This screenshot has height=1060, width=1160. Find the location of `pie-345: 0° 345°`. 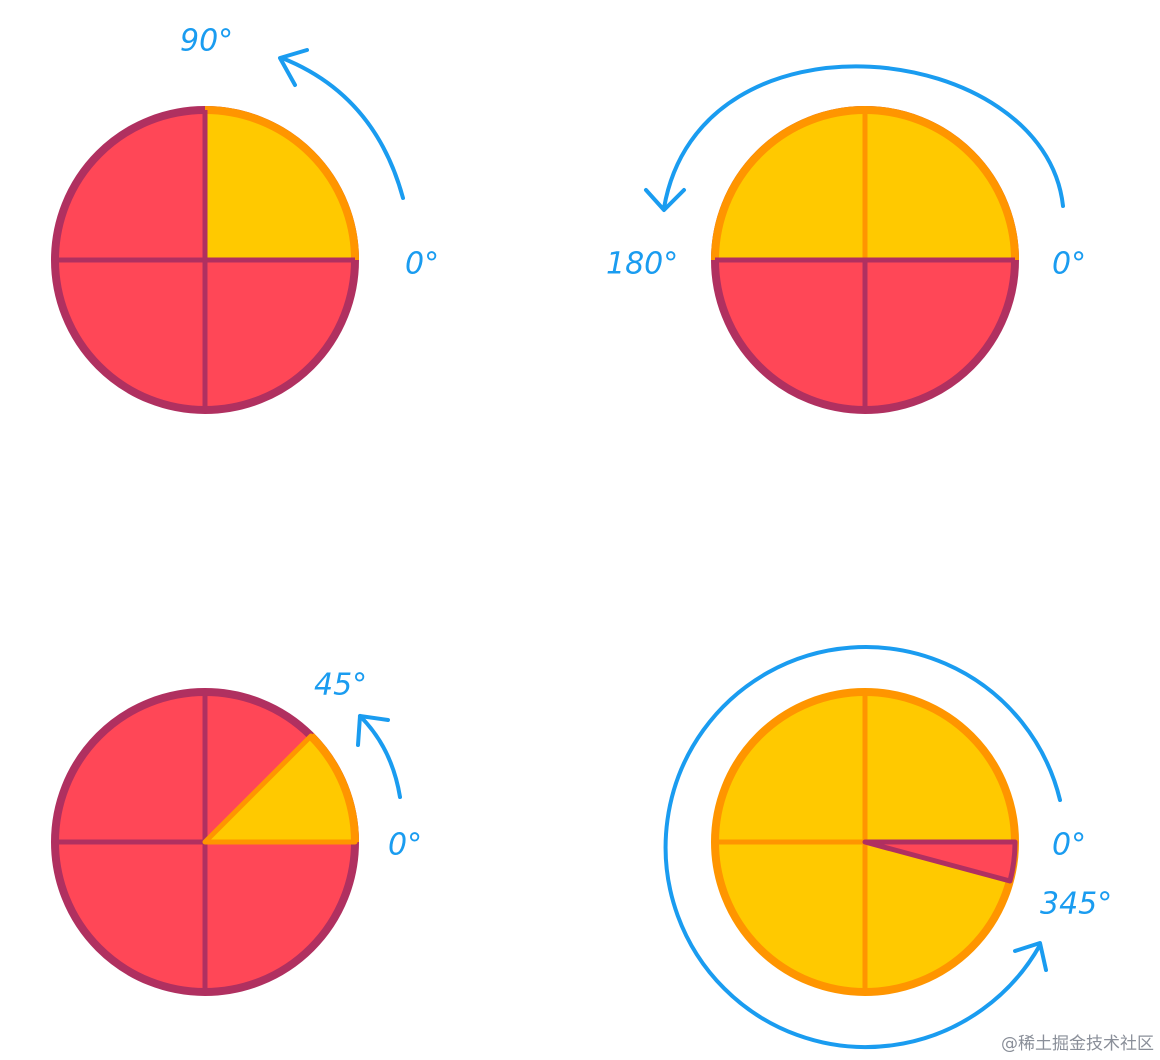

pie-345: 0° 345° is located at coordinates (887, 847).